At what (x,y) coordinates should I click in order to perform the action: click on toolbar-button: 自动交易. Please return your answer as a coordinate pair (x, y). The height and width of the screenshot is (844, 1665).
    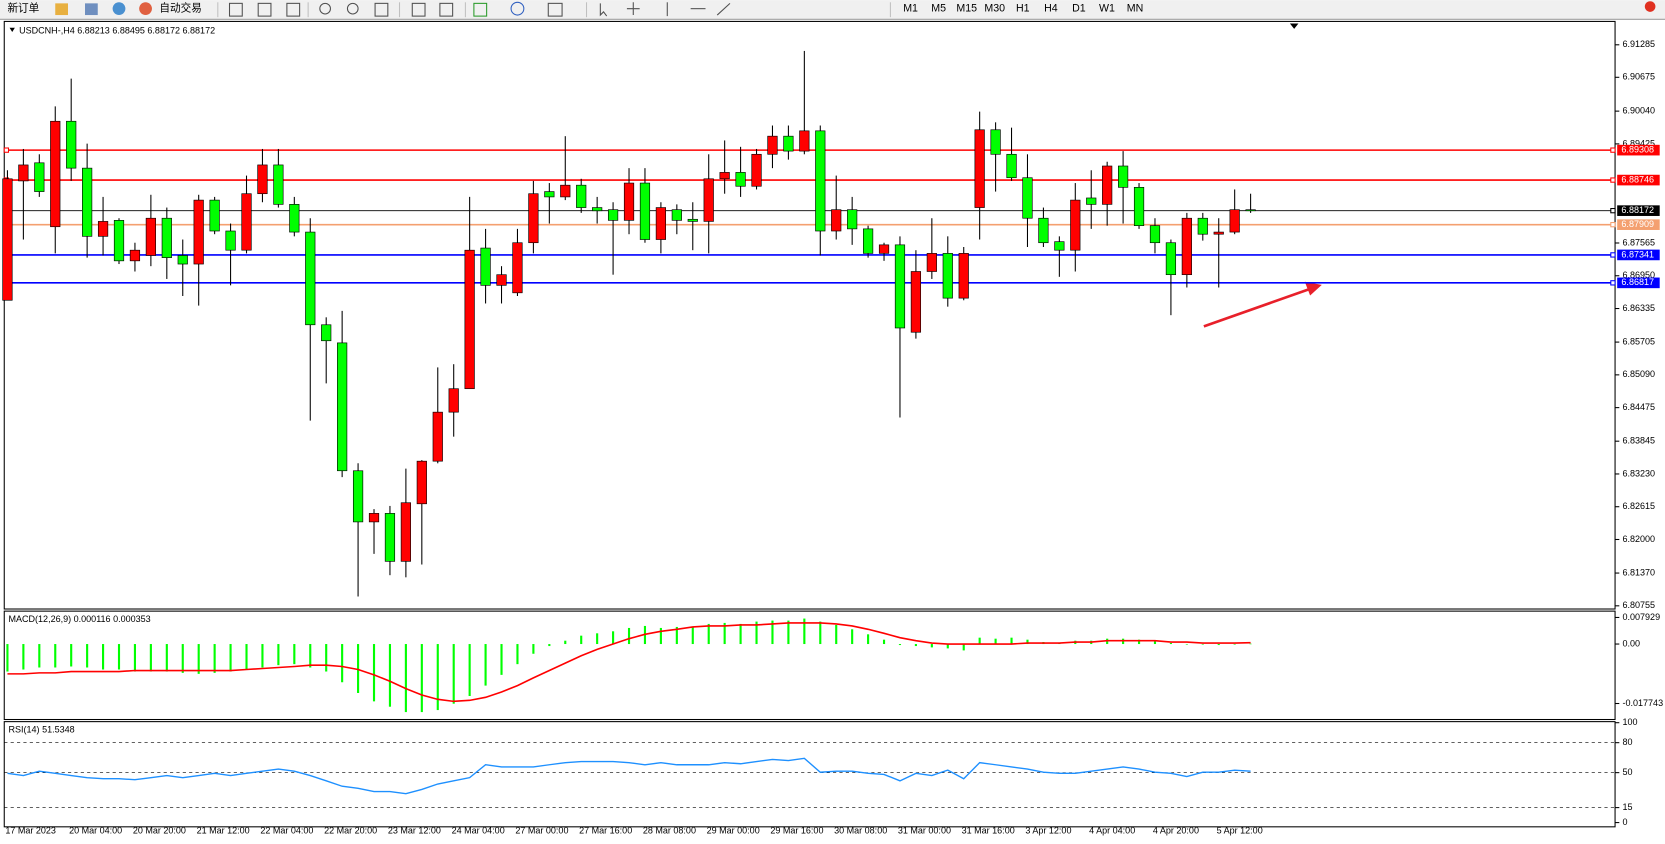
    Looking at the image, I should click on (180, 7).